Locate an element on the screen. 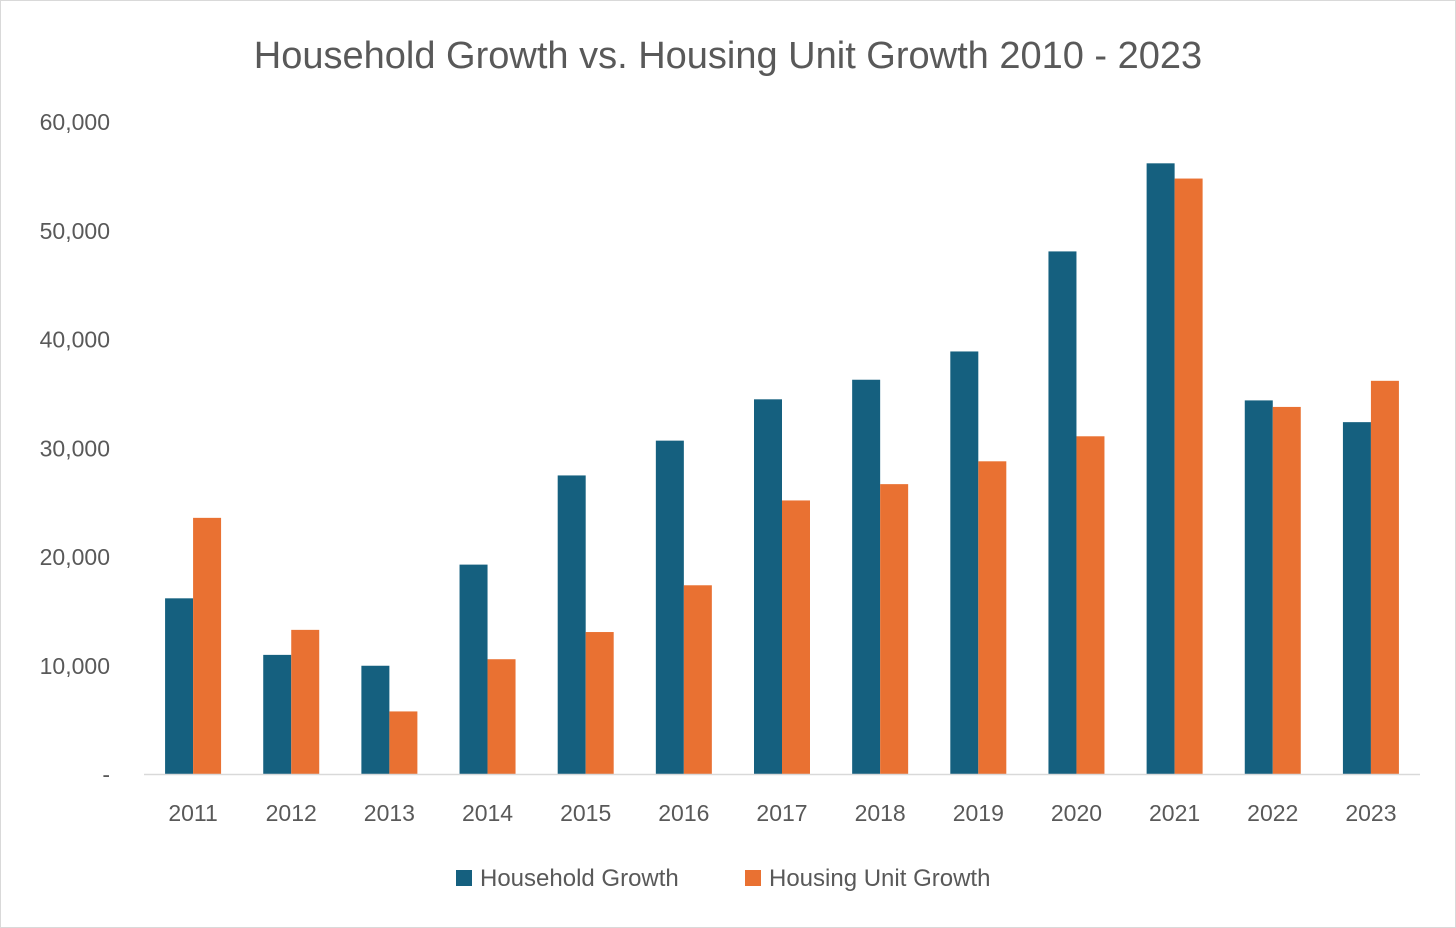 The image size is (1456, 928). legend-label: Household Growth is located at coordinates (579, 878).